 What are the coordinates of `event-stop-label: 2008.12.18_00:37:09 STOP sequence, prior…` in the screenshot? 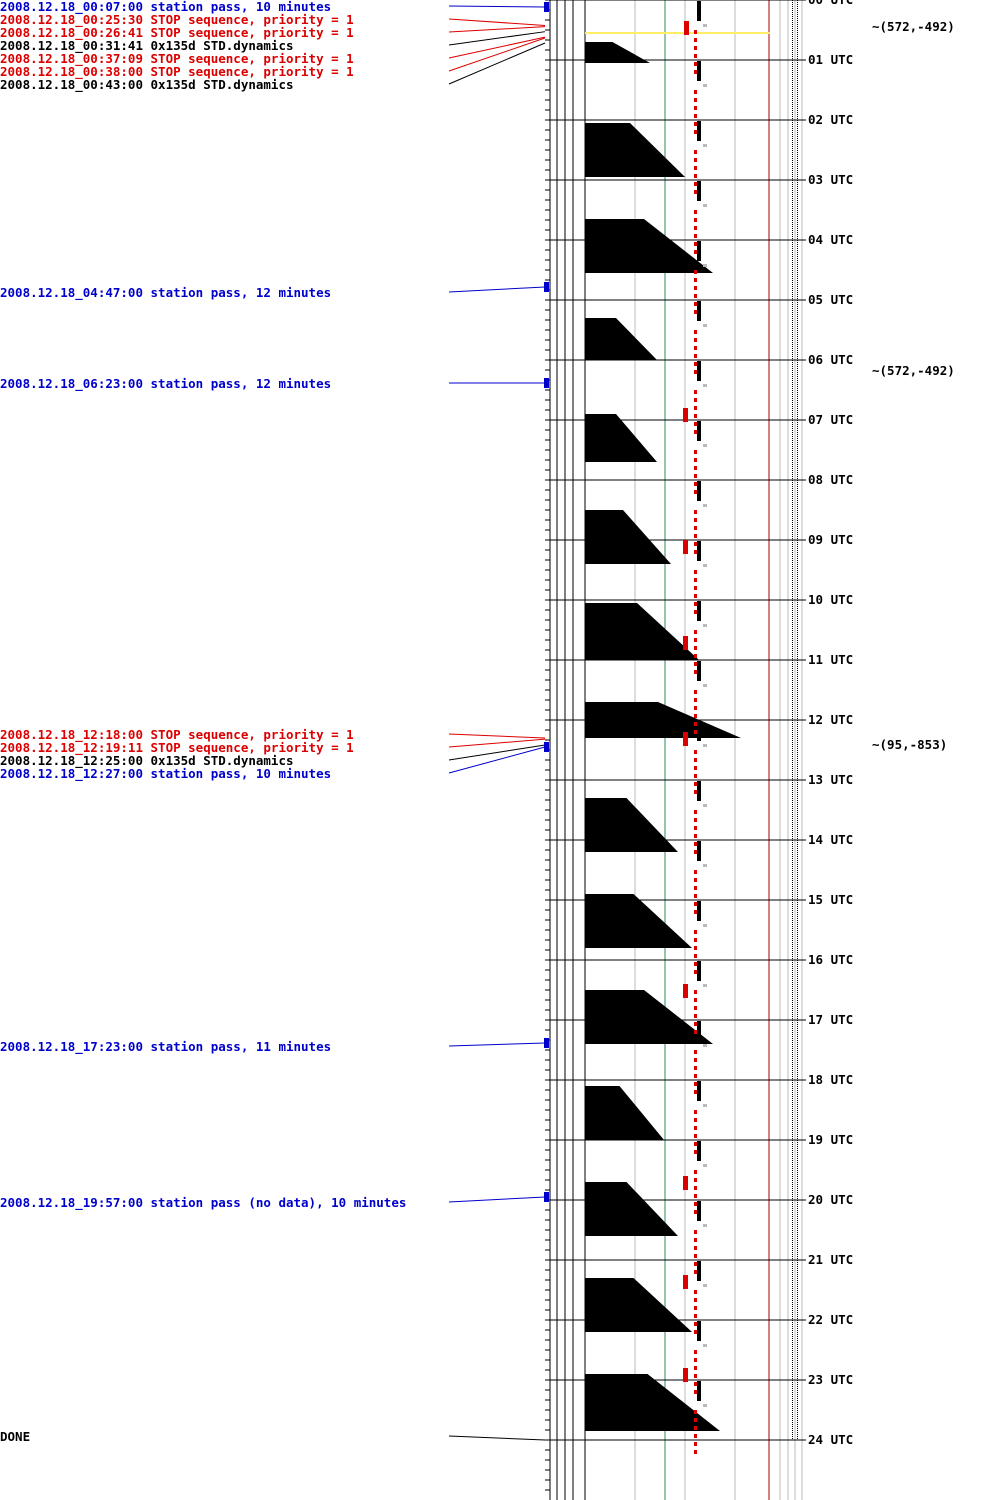 It's located at (177, 58).